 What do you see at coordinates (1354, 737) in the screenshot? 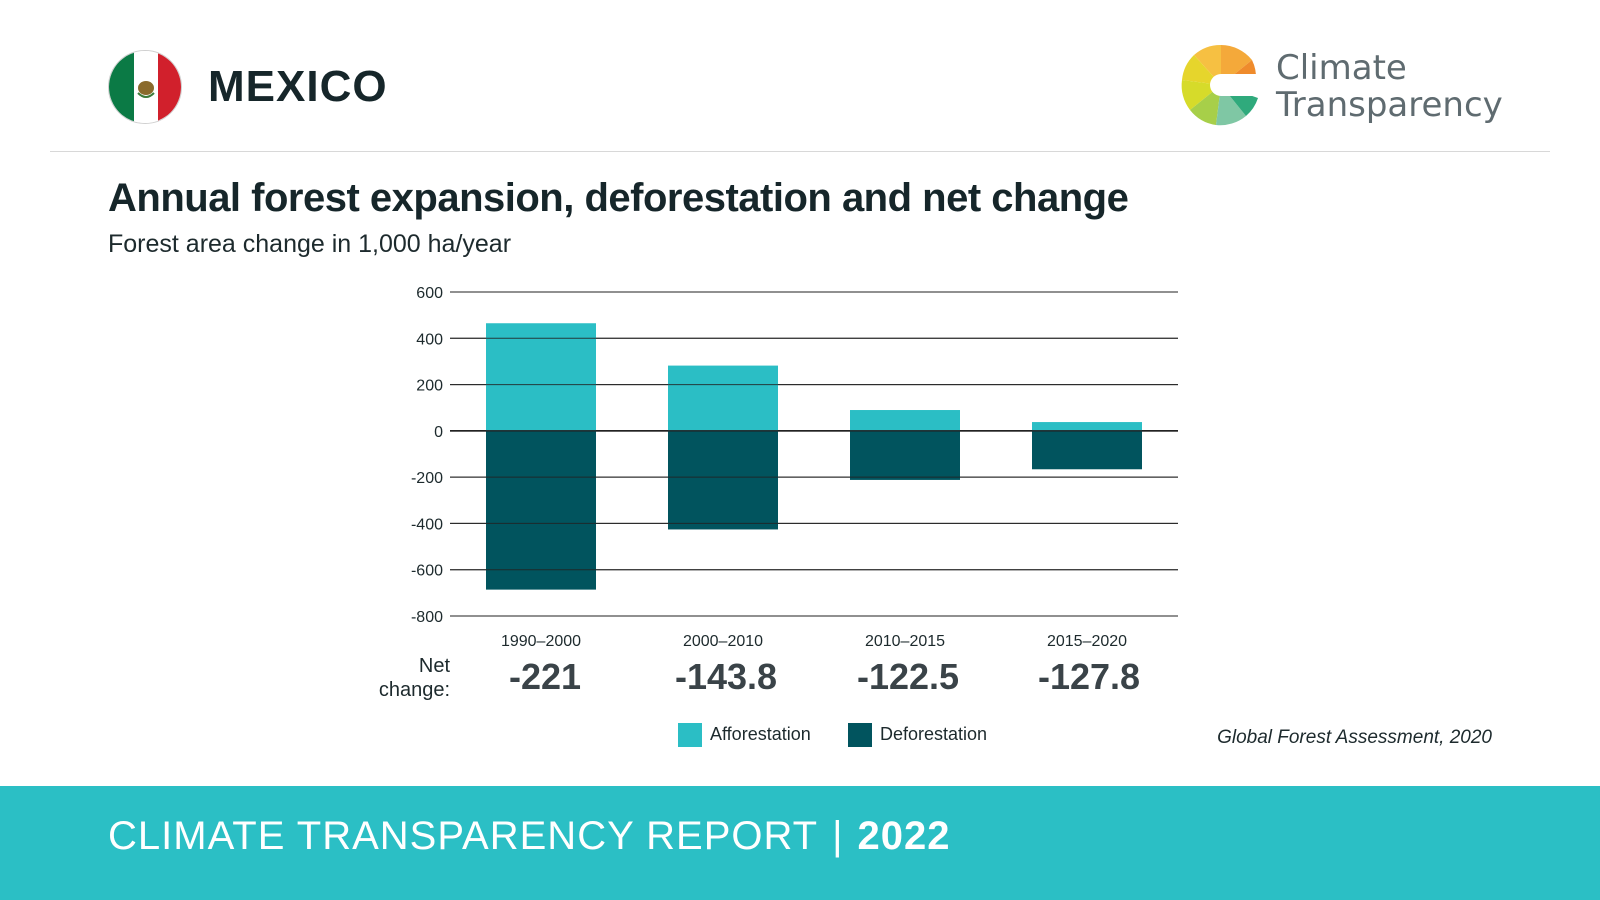
I see `source-note: Global Forest Assessment, 2020` at bounding box center [1354, 737].